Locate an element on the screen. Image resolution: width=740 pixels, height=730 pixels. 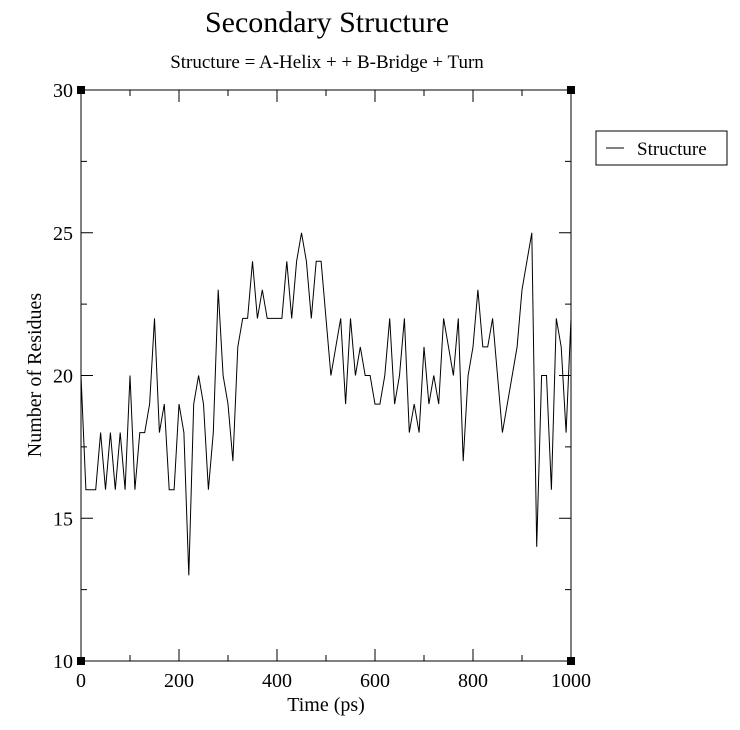
chart-title: Secondary Structure is located at coordinates (327, 22).